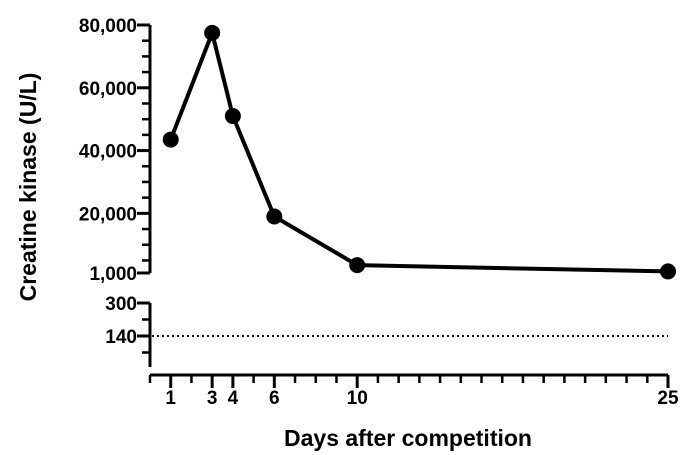 Image resolution: width=684 pixels, height=455 pixels. Describe the element at coordinates (233, 398) in the screenshot. I see `x-tick-label: 4` at that location.